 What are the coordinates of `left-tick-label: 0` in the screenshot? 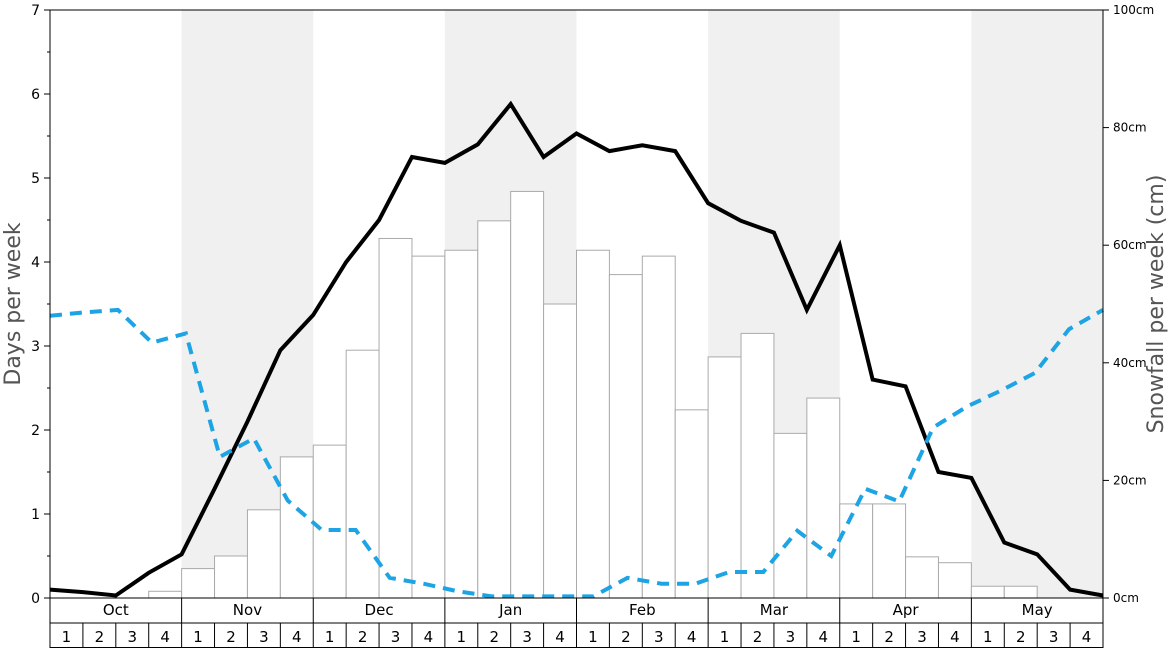 It's located at (35, 599).